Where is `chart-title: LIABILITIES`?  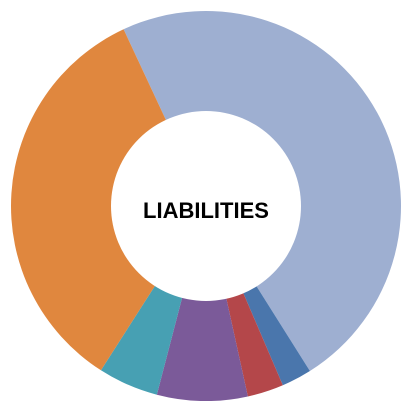
chart-title: LIABILITIES is located at coordinates (206, 210).